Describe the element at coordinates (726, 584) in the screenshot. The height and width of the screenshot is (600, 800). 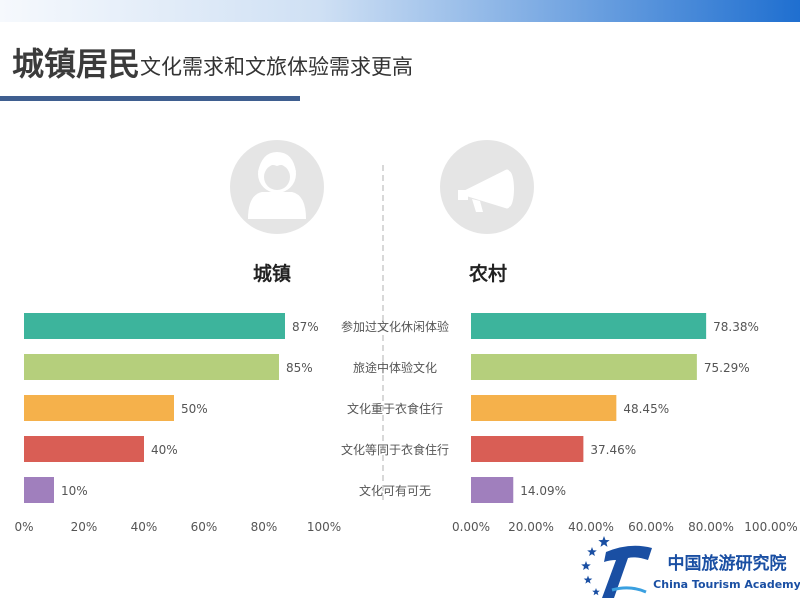
I see `logo-name-en: China Tourism Academy` at that location.